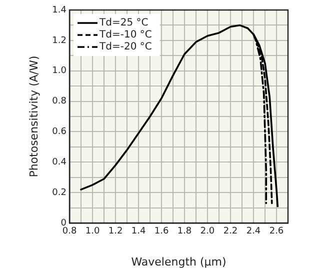 This screenshot has height=279, width=334. Describe the element at coordinates (59, 10) in the screenshot. I see `y-tick-label: 1.4` at that location.